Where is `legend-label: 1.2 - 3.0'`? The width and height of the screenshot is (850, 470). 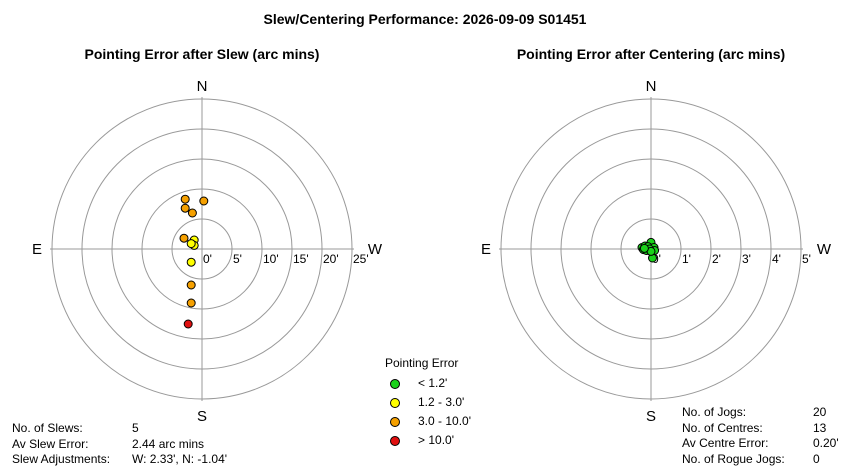 legend-label: 1.2 - 3.0' is located at coordinates (441, 402).